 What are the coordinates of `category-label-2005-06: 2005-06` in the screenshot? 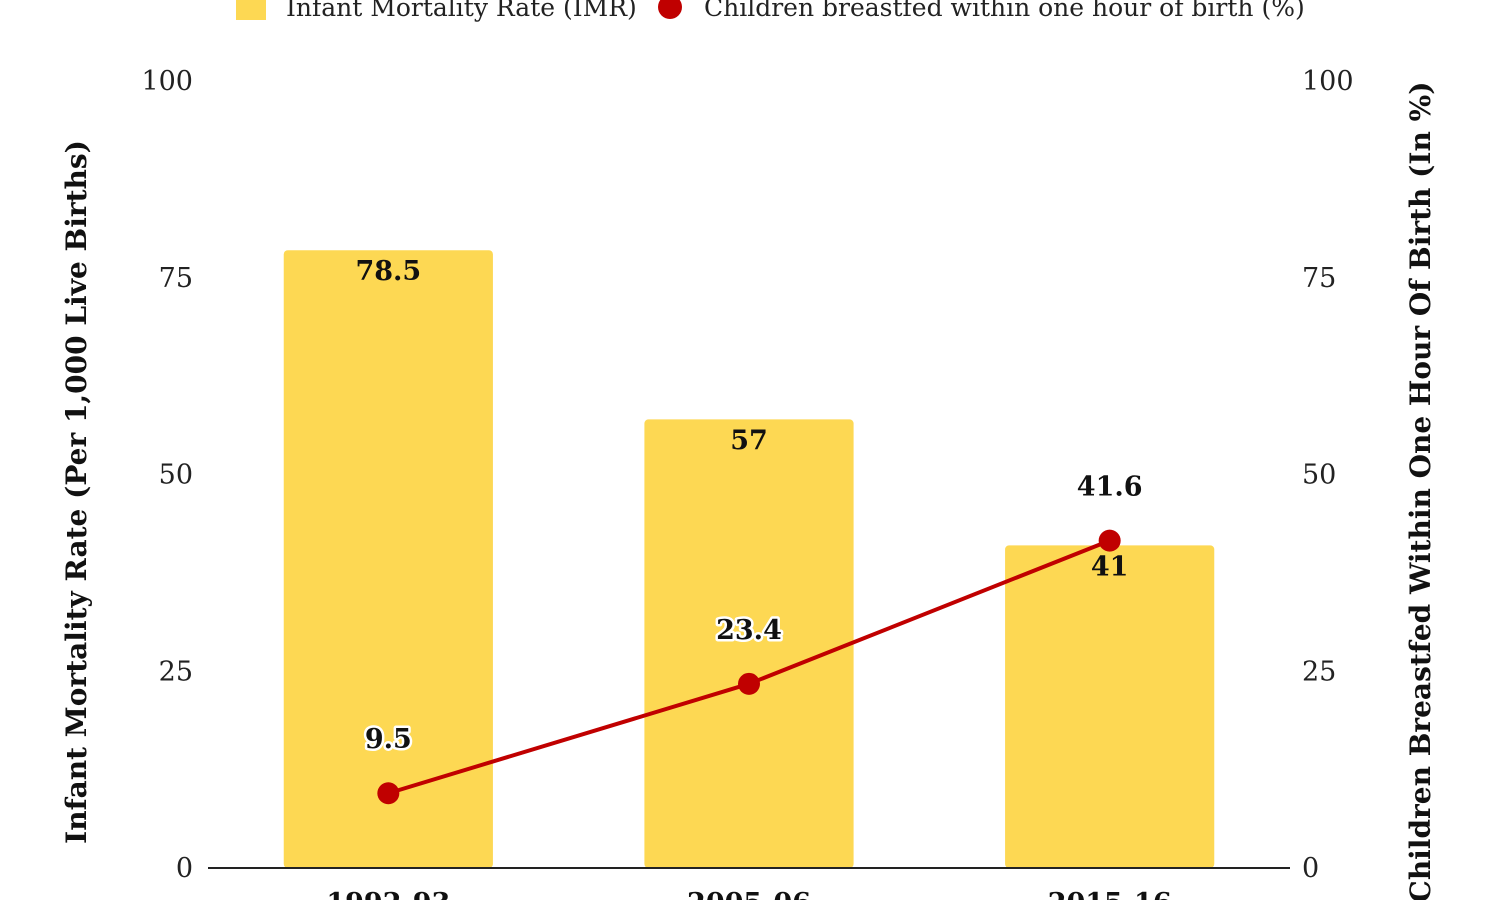 It's located at (749, 894).